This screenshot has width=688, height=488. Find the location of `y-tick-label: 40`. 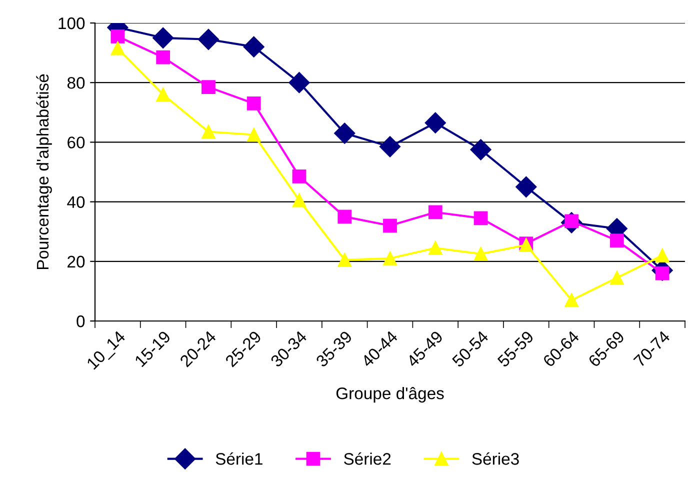

y-tick-label: 40 is located at coordinates (76, 202).